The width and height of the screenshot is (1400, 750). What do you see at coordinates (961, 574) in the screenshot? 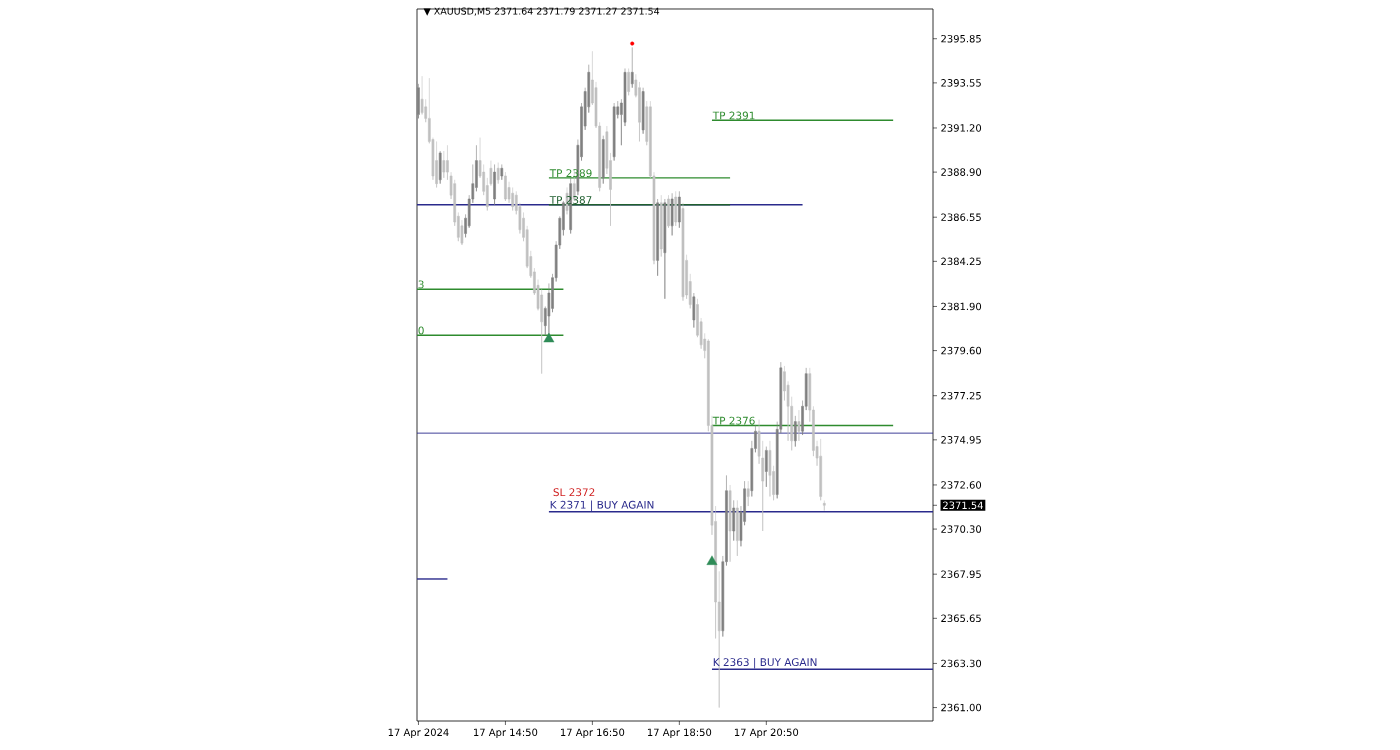
I see `y-tick-label: 2367.95` at bounding box center [961, 574].